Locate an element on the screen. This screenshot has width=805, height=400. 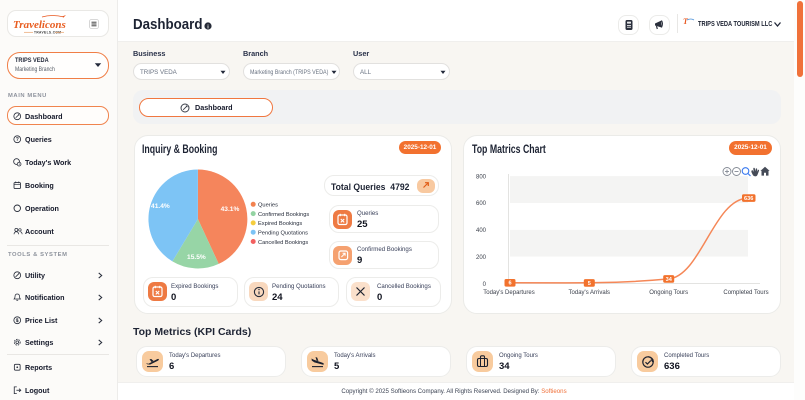
svg-text: 5 is located at coordinates (589, 284).